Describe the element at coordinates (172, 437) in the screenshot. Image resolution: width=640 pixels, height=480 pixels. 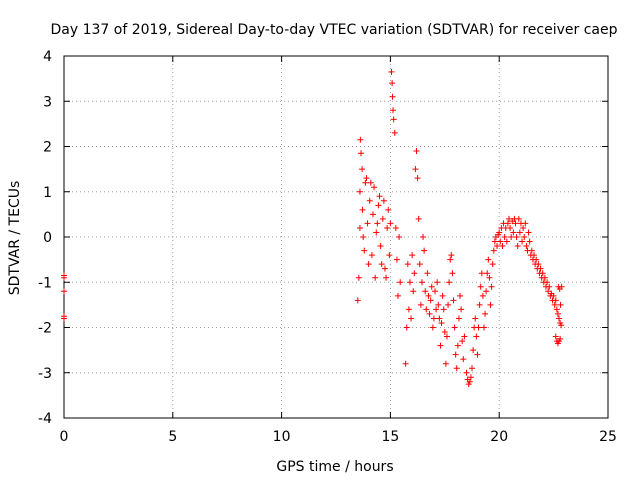
I see `x-tick-label: 5` at that location.